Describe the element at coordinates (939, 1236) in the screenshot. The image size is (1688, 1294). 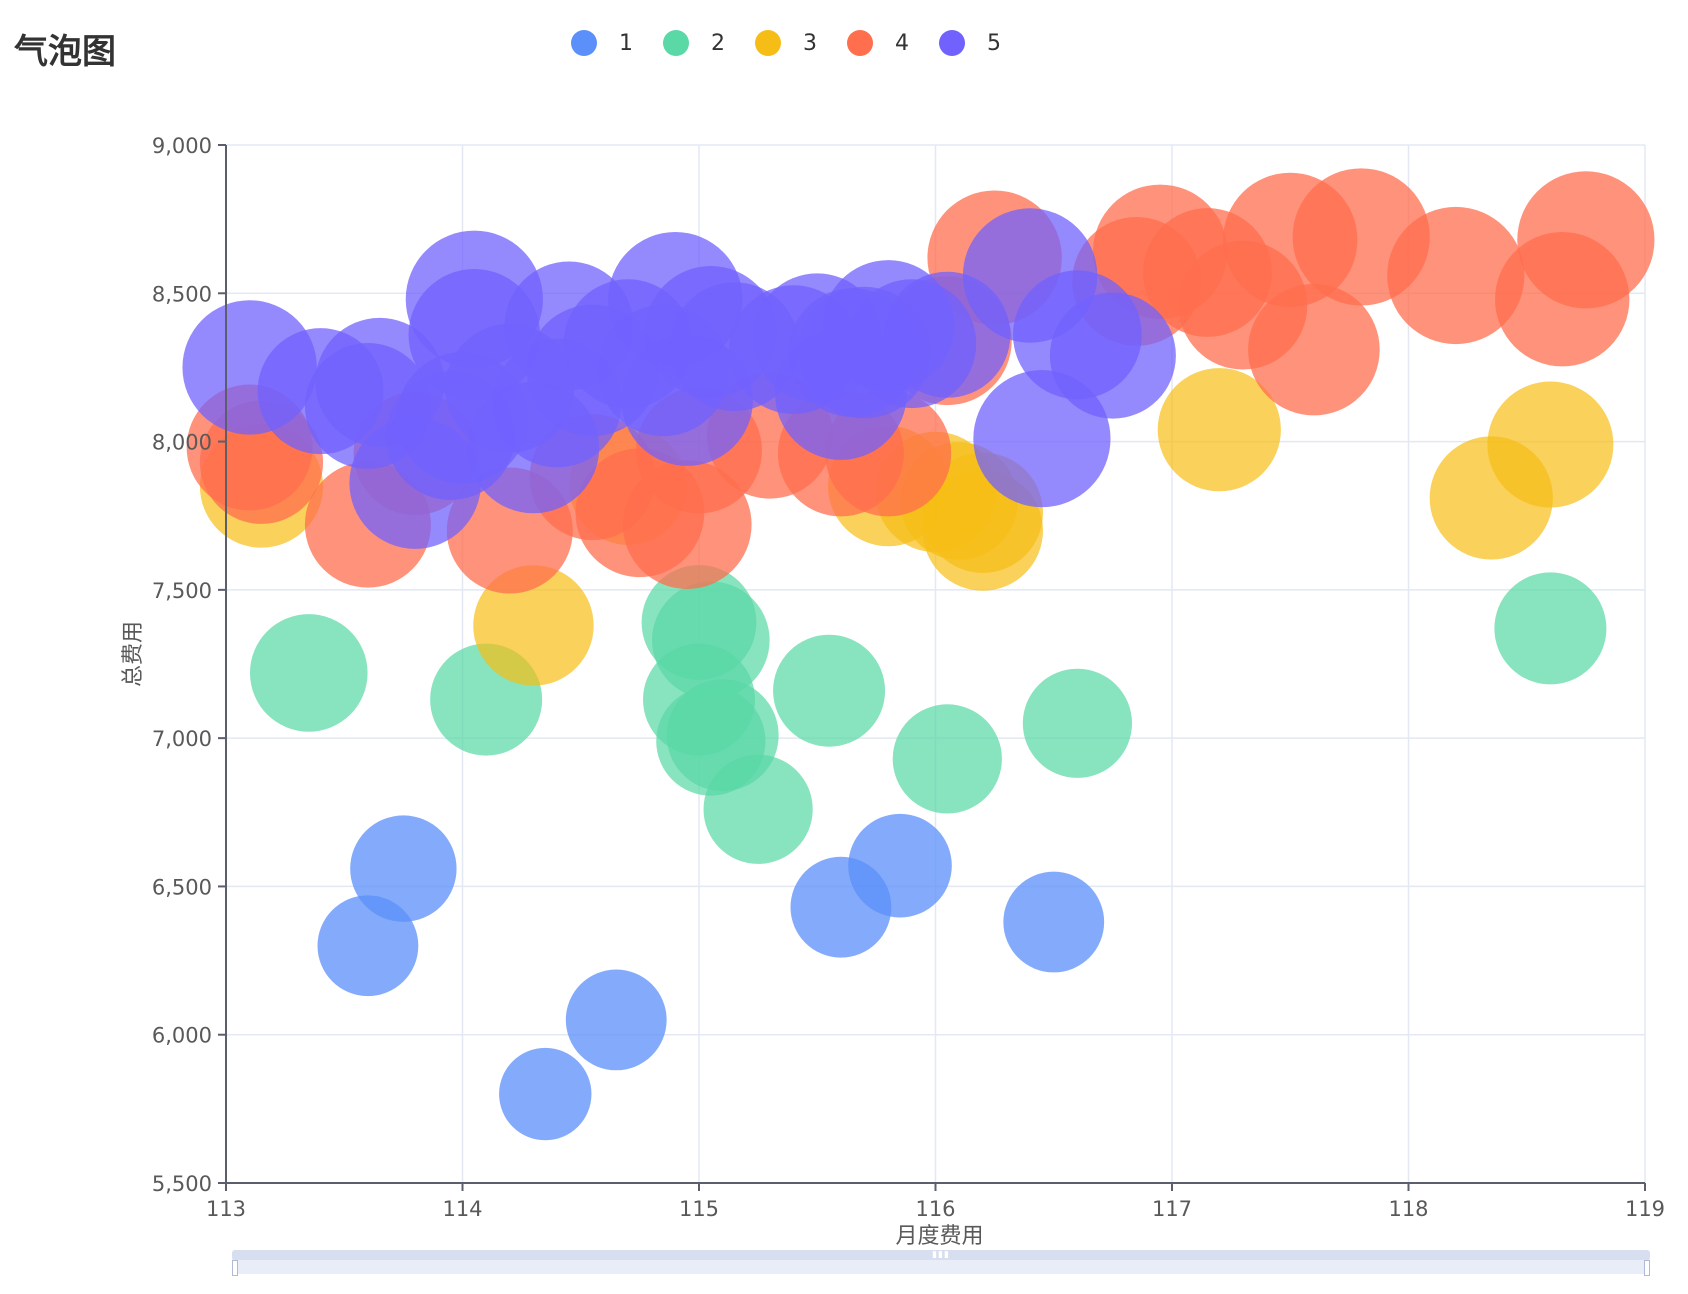
I see `x-axis-title: 月度费用` at that location.